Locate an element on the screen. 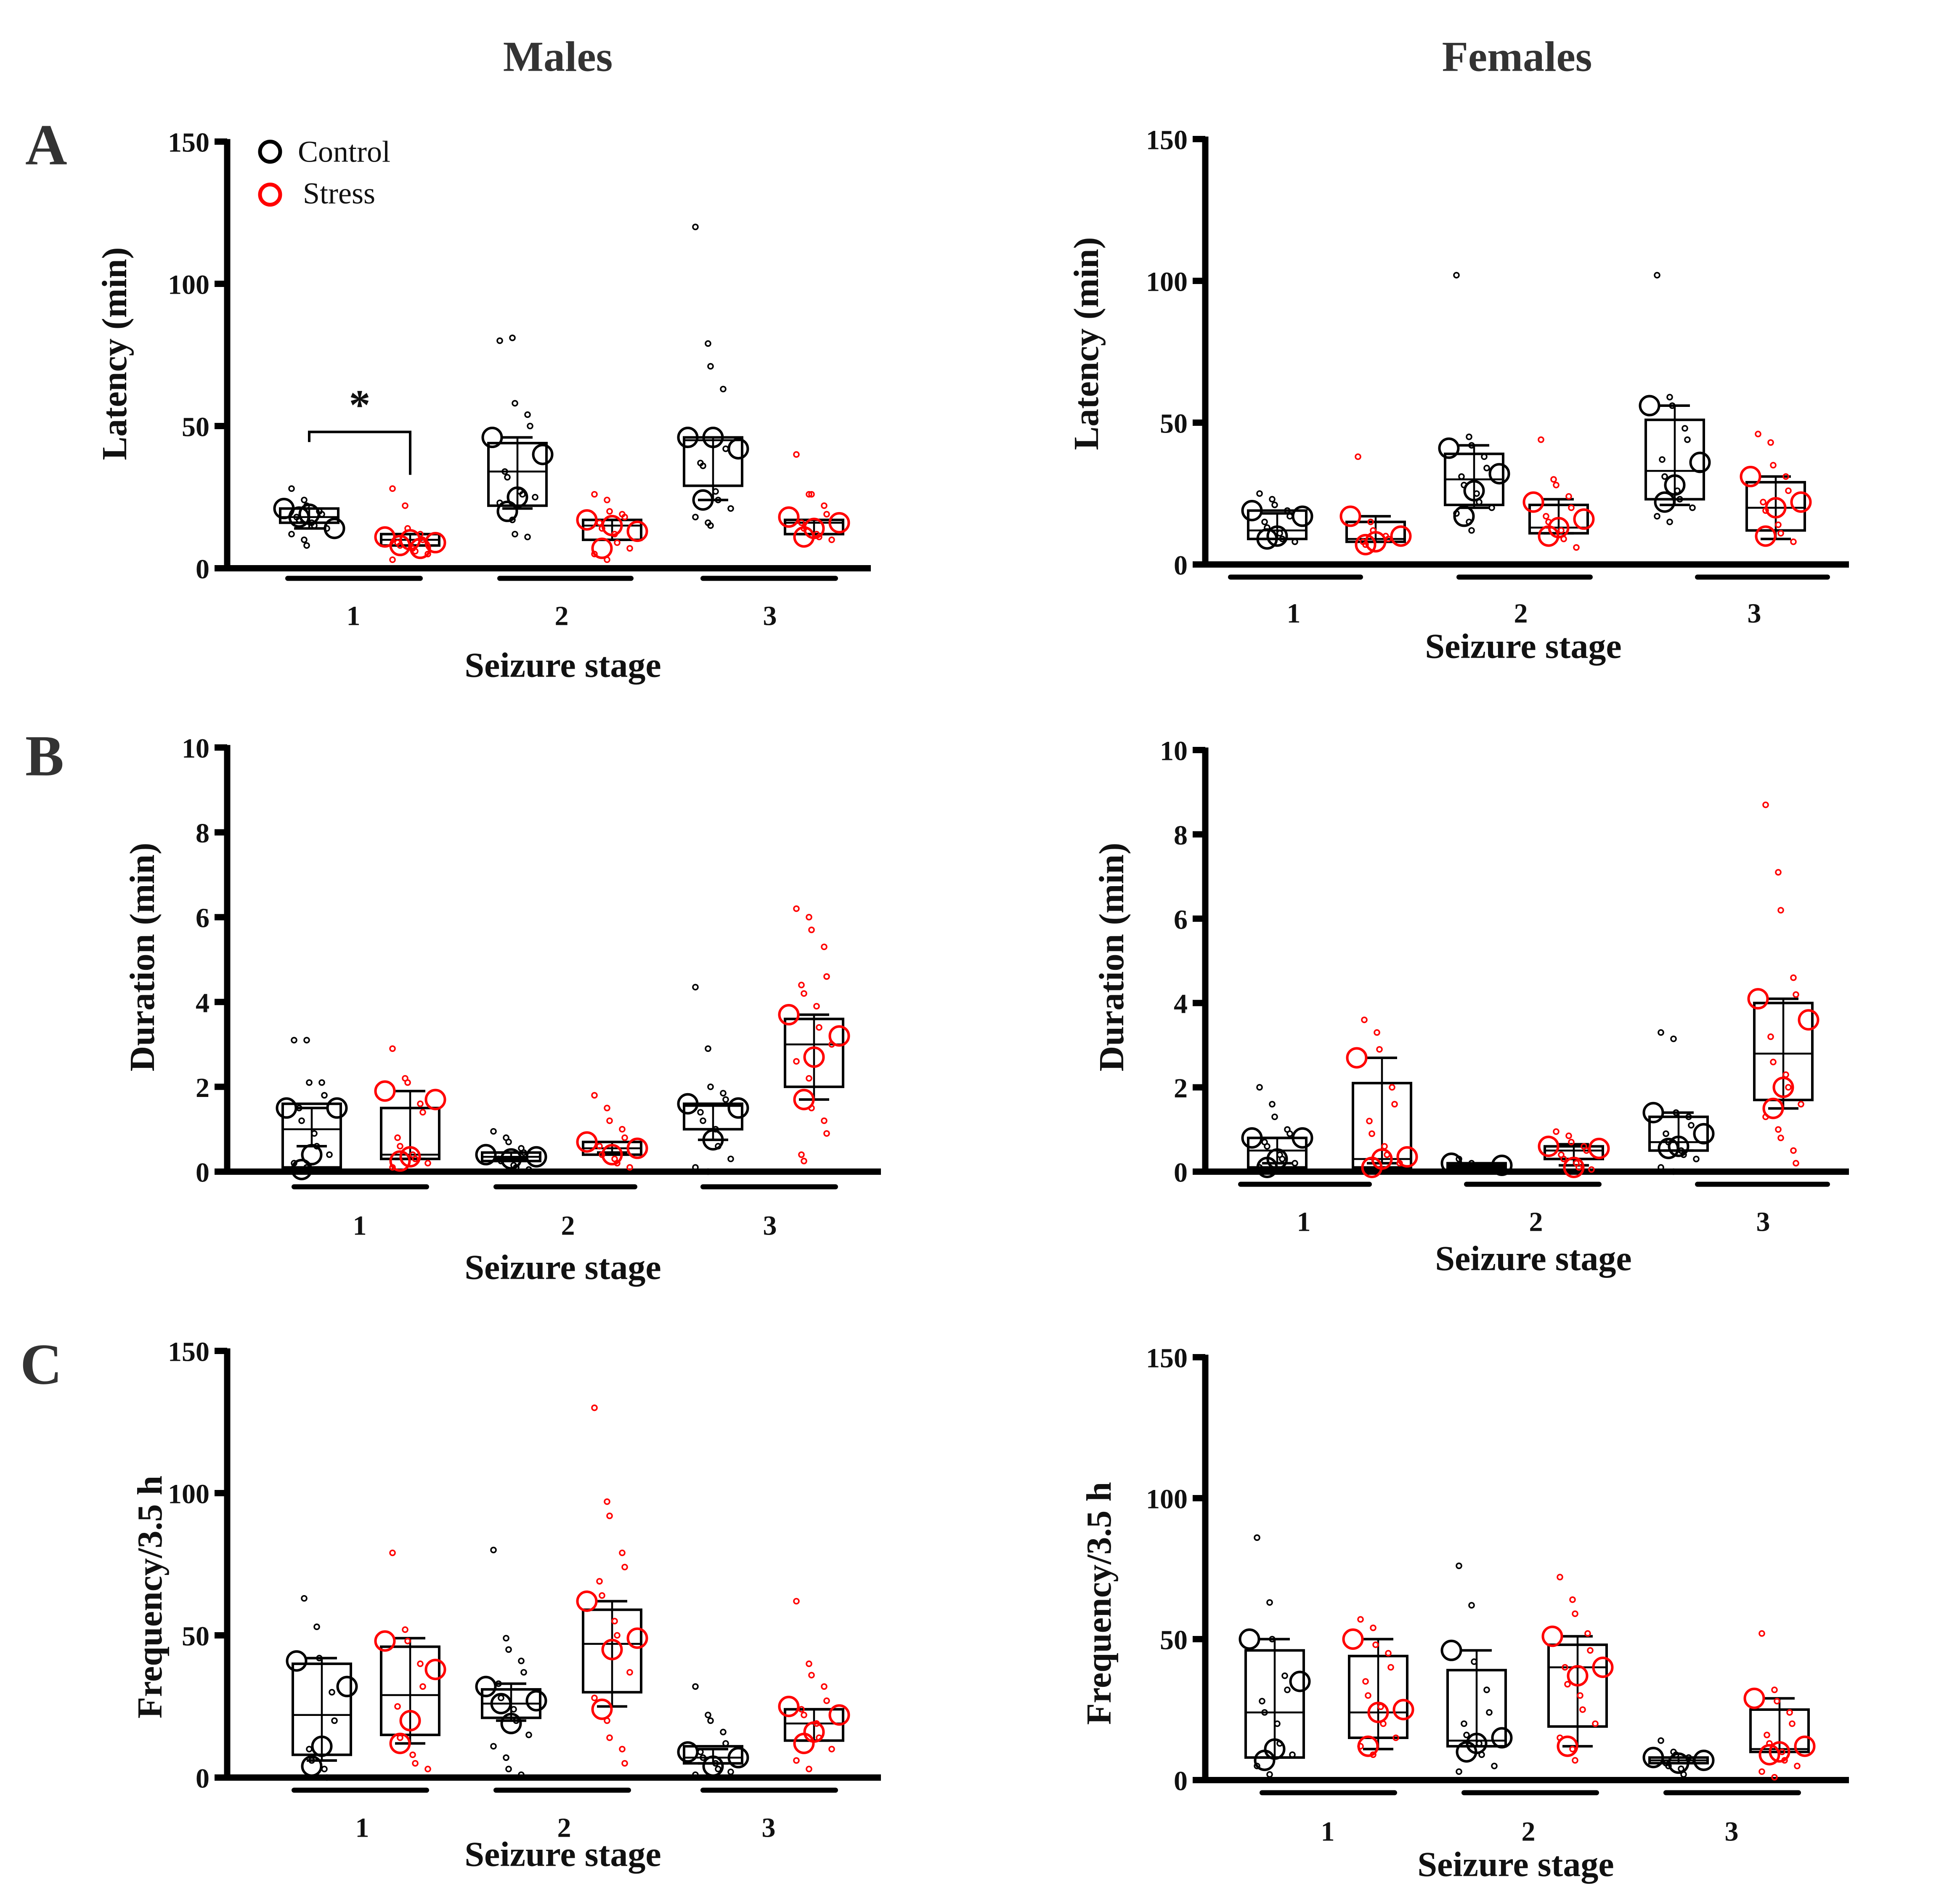 The image size is (1960, 1904). x-axis-label: Seizure stage is located at coordinates (1515, 1865).